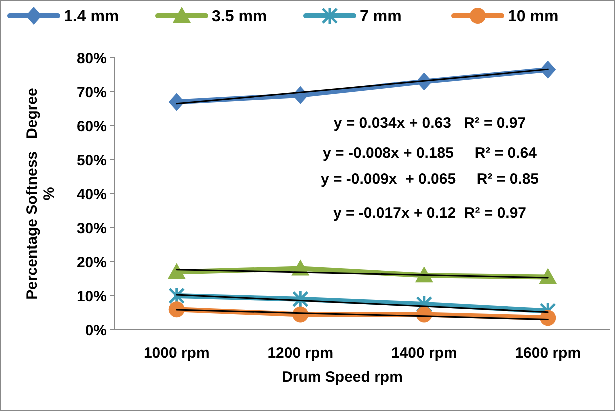 The image size is (615, 411). I want to click on x-tick-label: 1200 rpm, so click(301, 353).